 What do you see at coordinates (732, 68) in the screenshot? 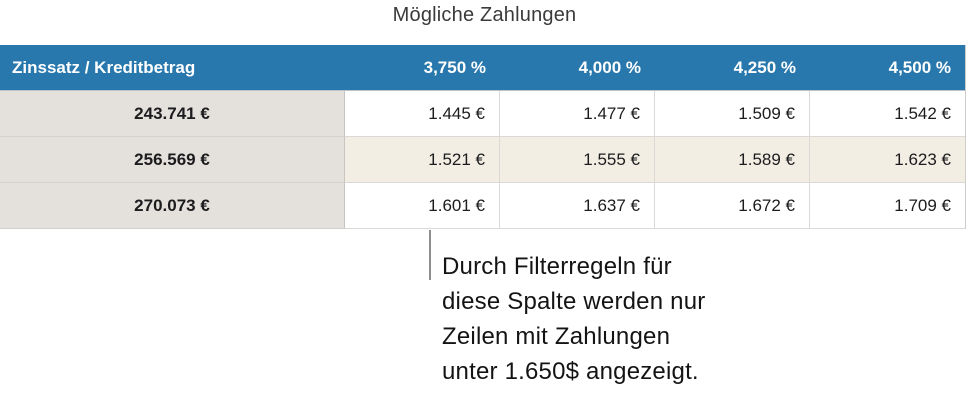
I see `header-cell-rate-3: 4,250 %` at bounding box center [732, 68].